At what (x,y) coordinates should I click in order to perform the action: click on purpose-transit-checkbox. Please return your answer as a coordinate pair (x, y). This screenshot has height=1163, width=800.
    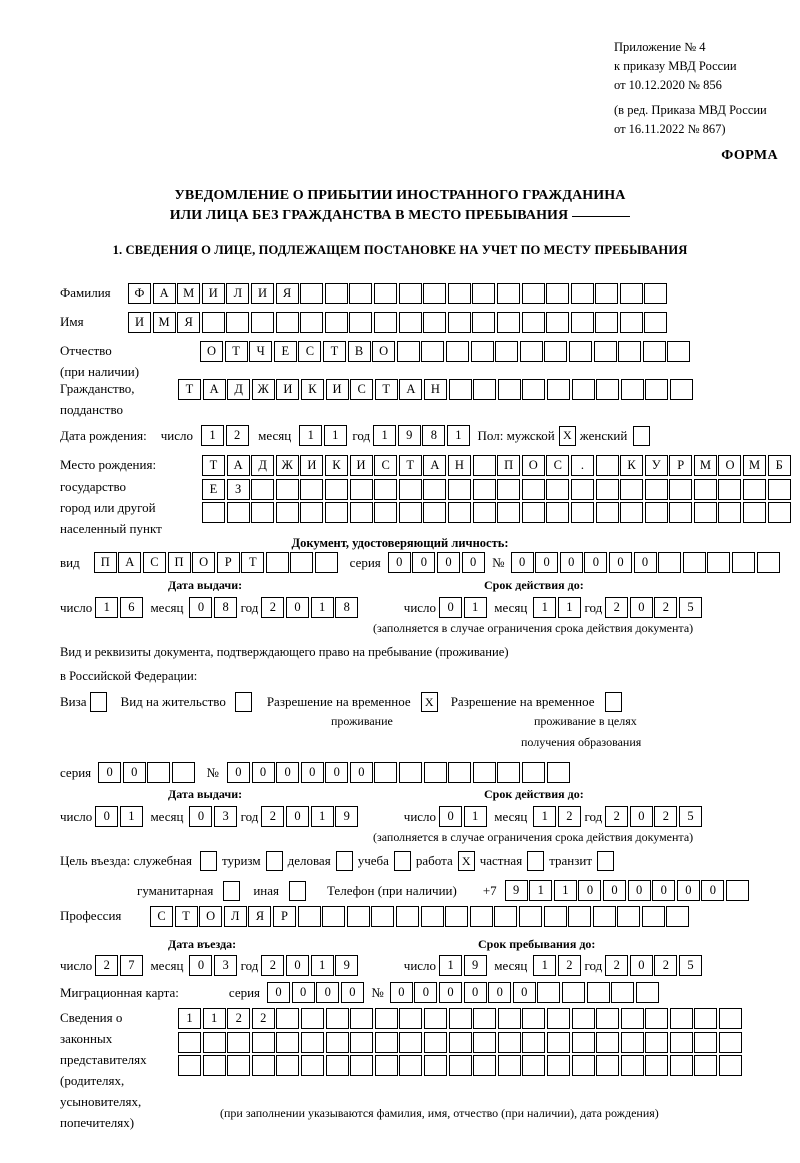
    Looking at the image, I should click on (606, 861).